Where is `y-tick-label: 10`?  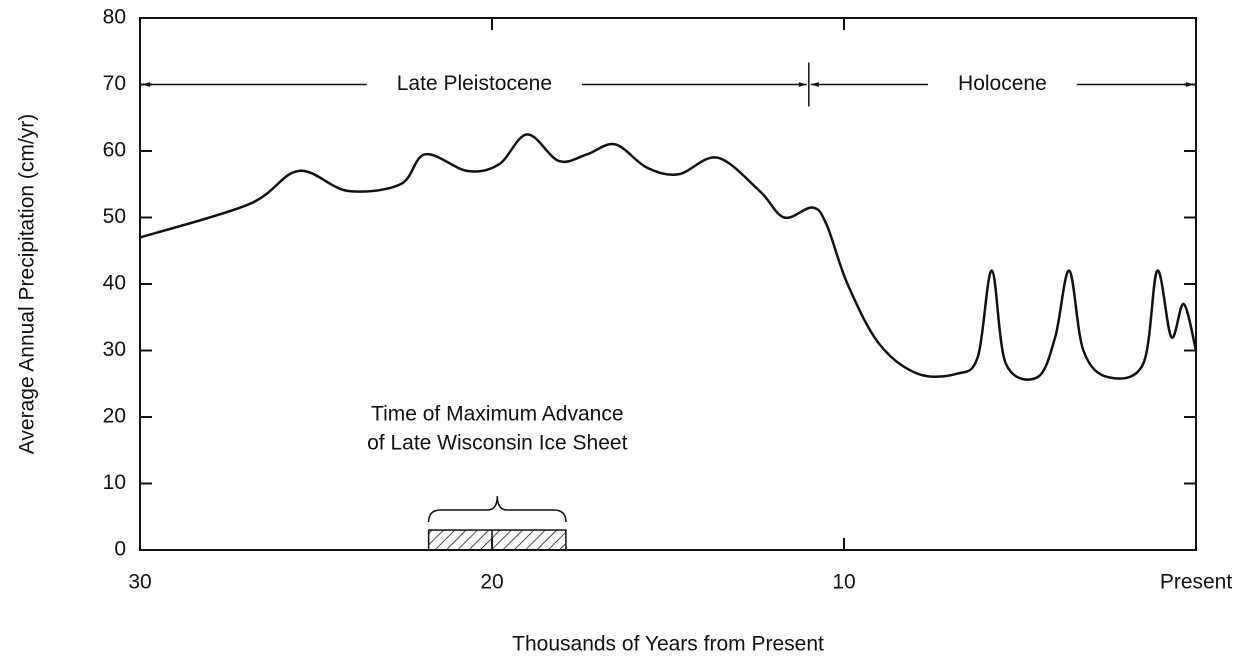
y-tick-label: 10 is located at coordinates (114, 482).